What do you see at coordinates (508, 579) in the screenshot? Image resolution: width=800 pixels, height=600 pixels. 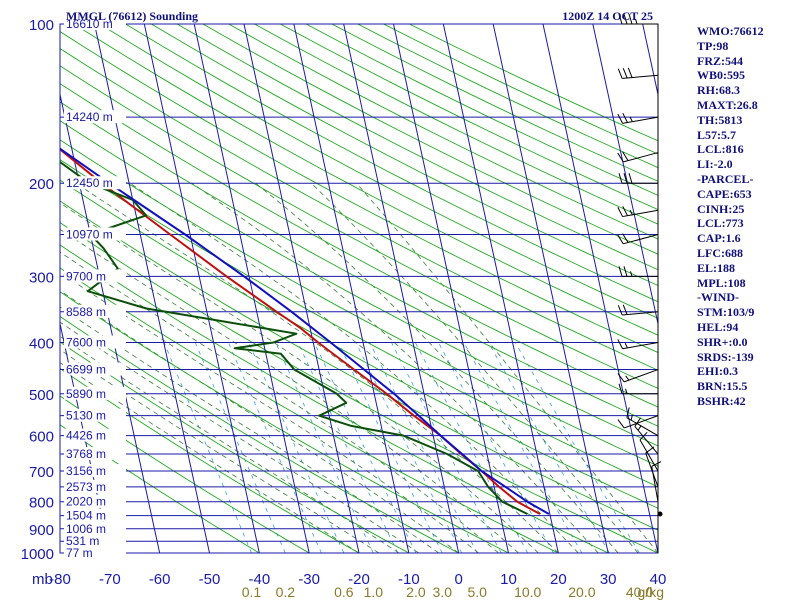 I see `temperature-tick-label: 10` at bounding box center [508, 579].